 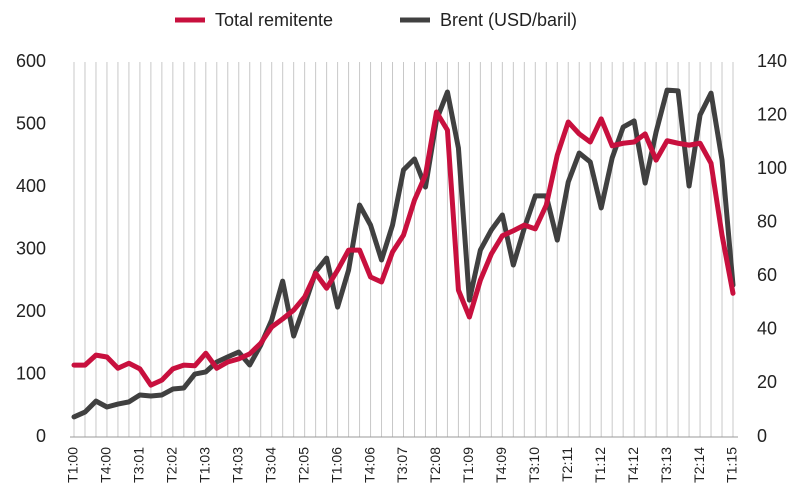 What do you see at coordinates (772, 114) in the screenshot?
I see `y2-tick-label: 120` at bounding box center [772, 114].